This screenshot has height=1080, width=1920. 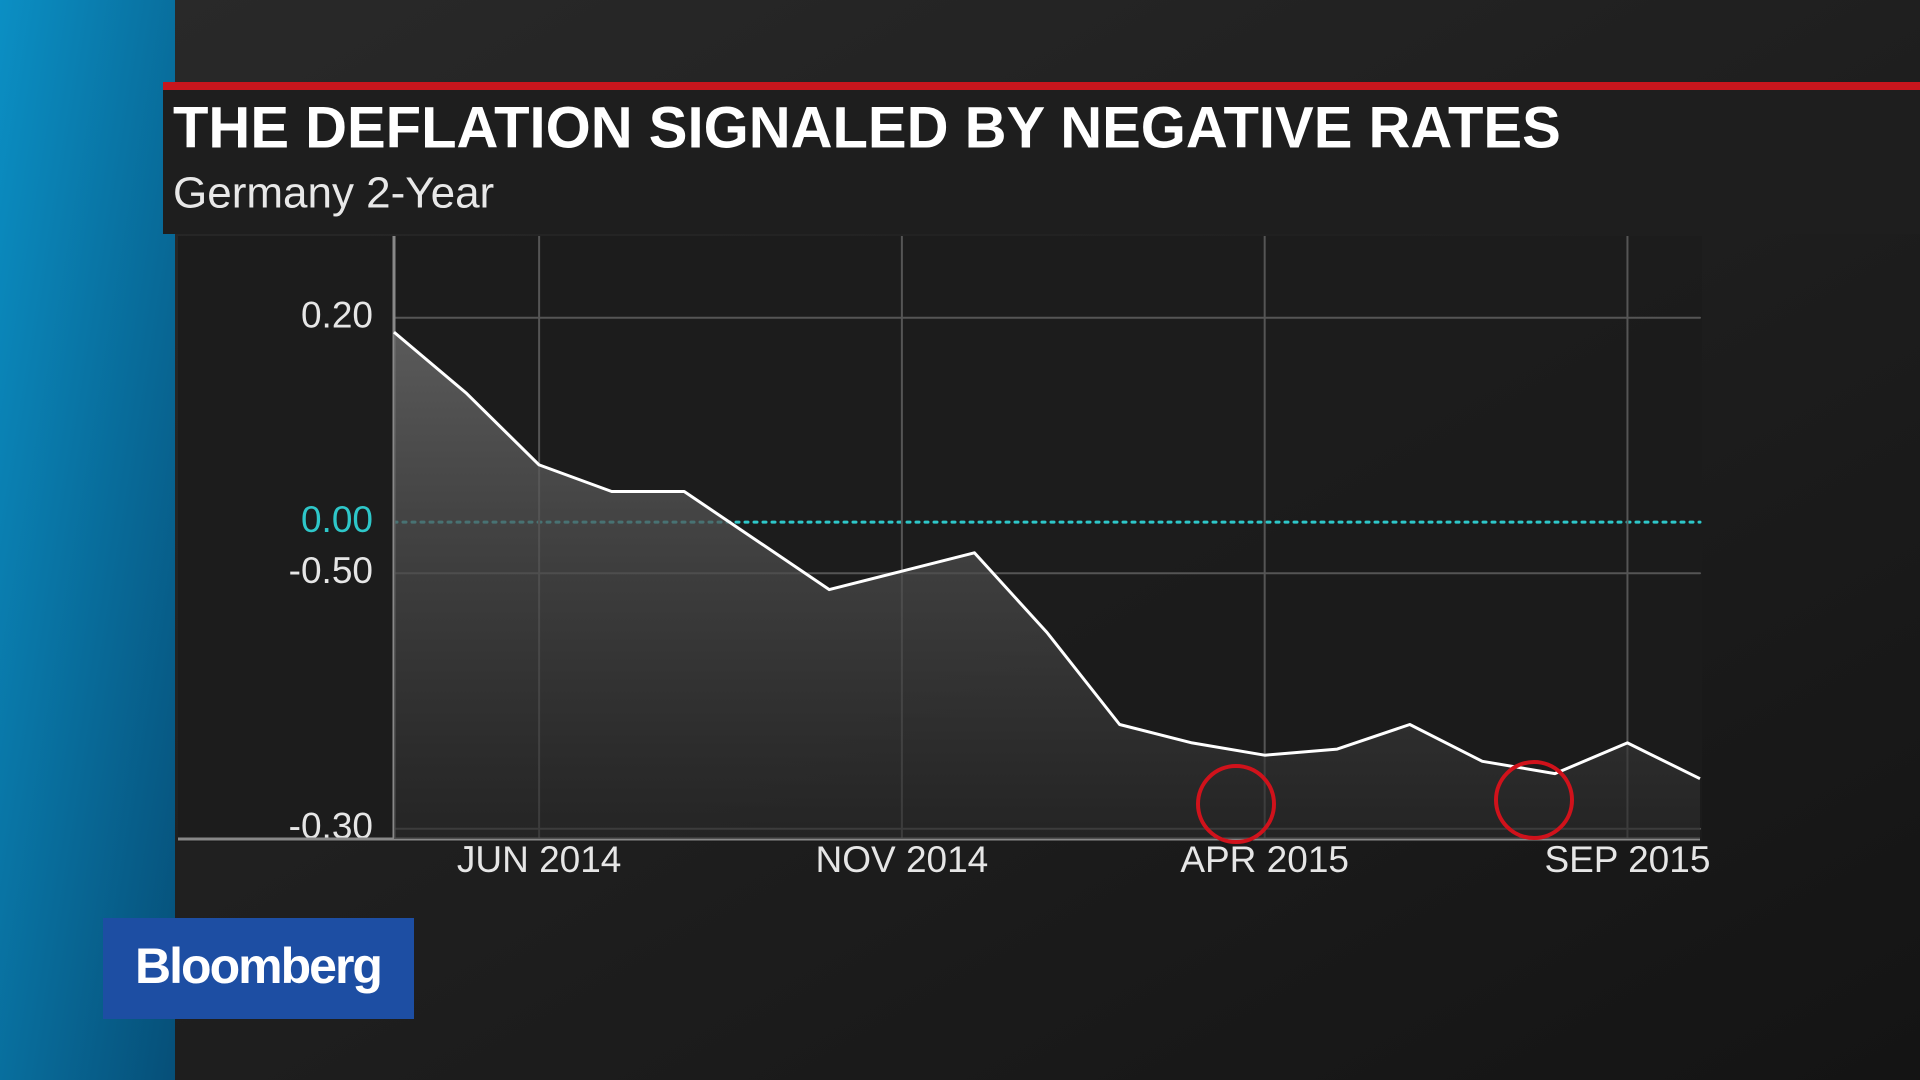 What do you see at coordinates (1627, 859) in the screenshot?
I see `x-tick-label: SEP 2015` at bounding box center [1627, 859].